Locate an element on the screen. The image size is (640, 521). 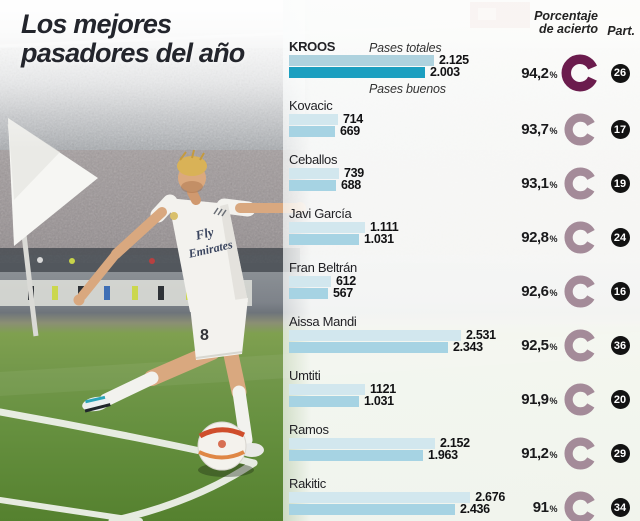
value-pases-totales: 1121 is located at coordinates (383, 389).